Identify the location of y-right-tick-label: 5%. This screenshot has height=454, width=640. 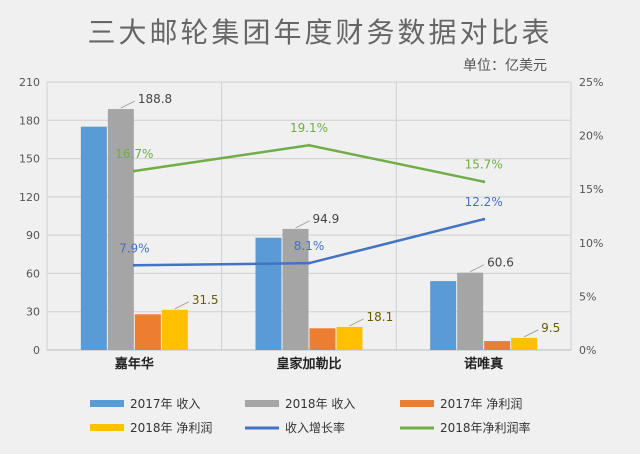
(587, 296).